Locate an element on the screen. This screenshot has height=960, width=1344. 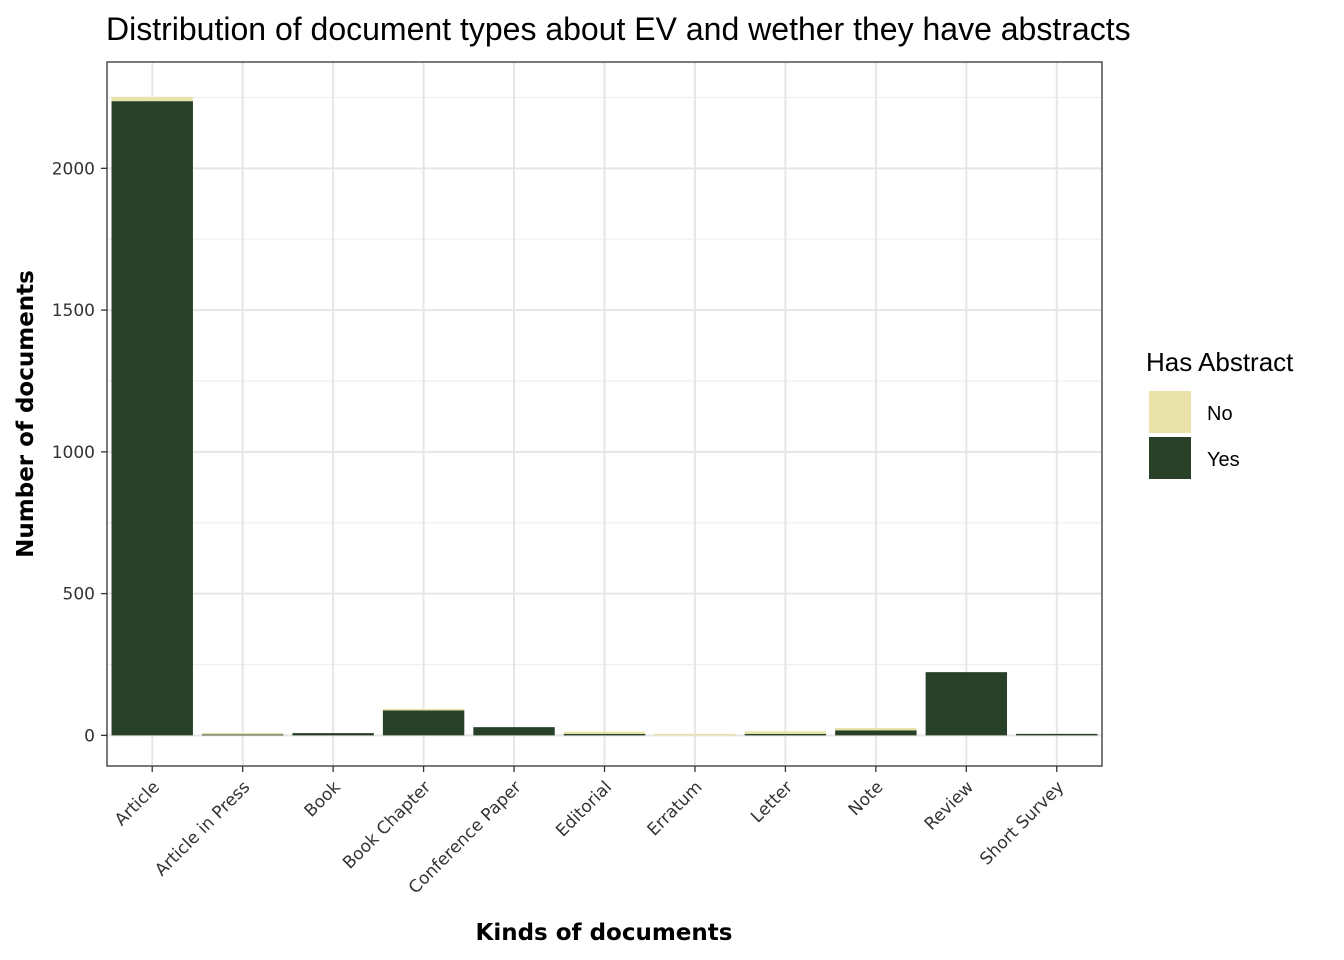
legend-label-yes: Yes is located at coordinates (1223, 460).